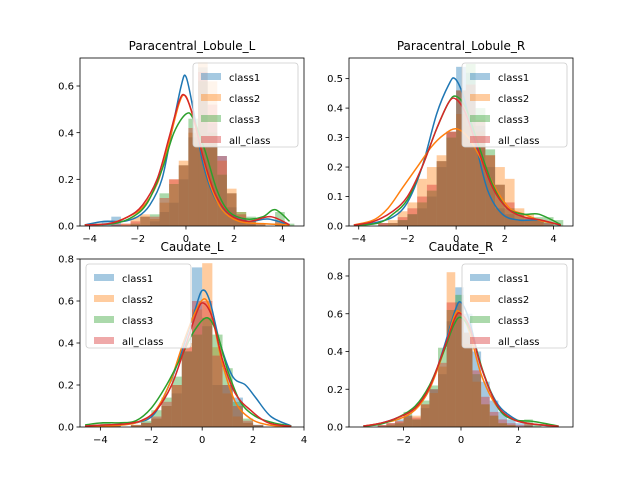 The width and height of the screenshot is (640, 480). I want to click on axes-frame, so click(192, 142).